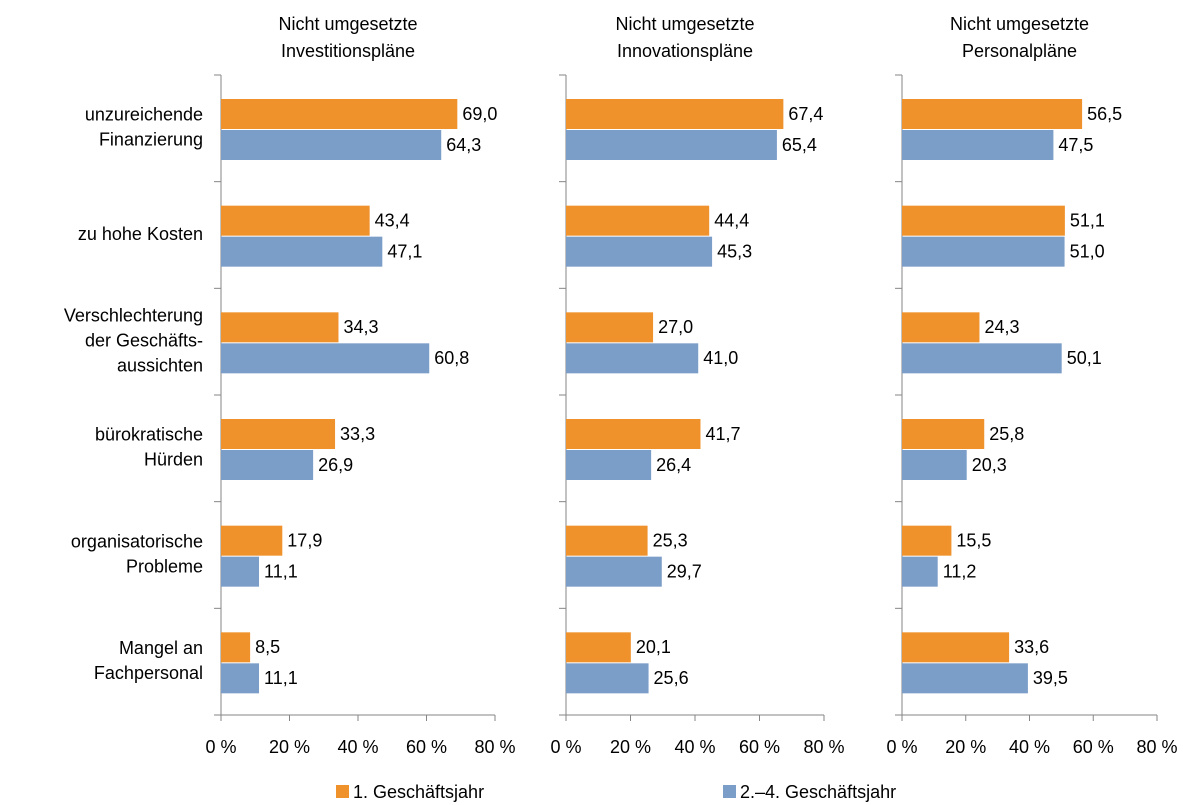 This screenshot has width=1190, height=805. What do you see at coordinates (722, 434) in the screenshot?
I see `value-label: 41,7` at bounding box center [722, 434].